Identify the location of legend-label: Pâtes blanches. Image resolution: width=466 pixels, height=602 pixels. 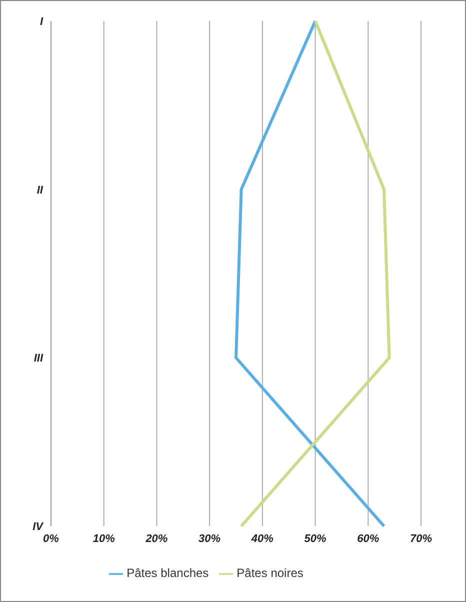
(167, 573).